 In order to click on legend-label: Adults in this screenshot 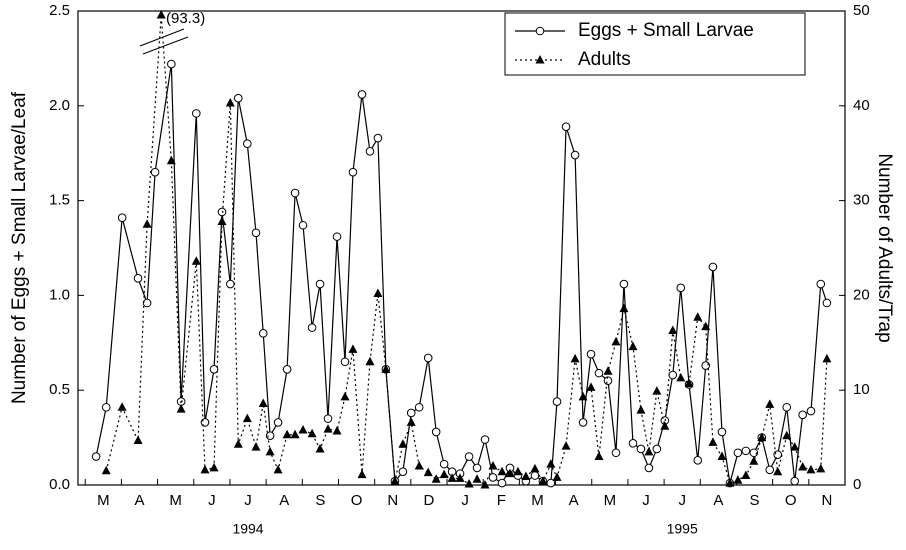, I will do `click(604, 59)`.